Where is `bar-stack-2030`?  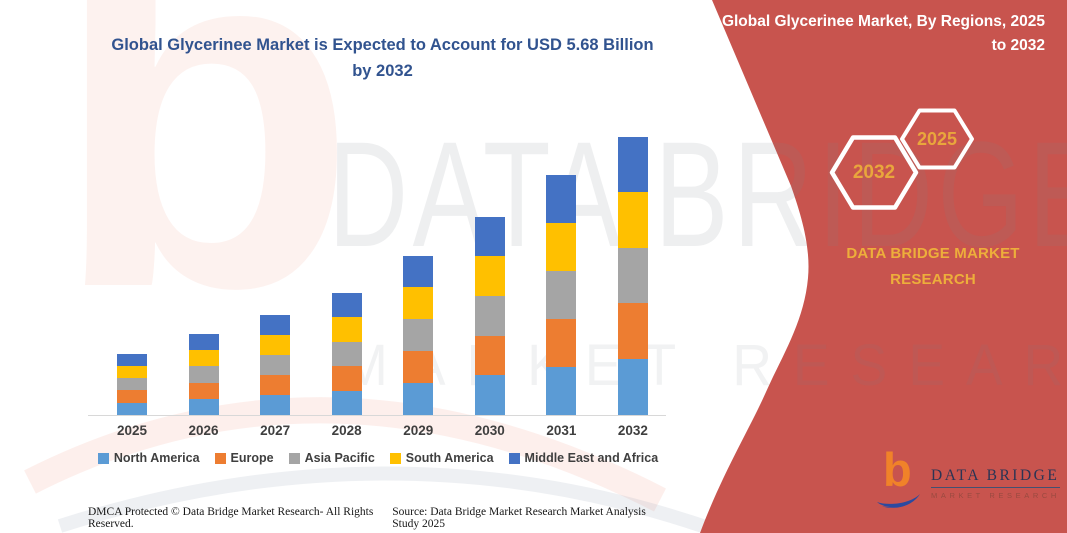 bar-stack-2030 is located at coordinates (489, 315).